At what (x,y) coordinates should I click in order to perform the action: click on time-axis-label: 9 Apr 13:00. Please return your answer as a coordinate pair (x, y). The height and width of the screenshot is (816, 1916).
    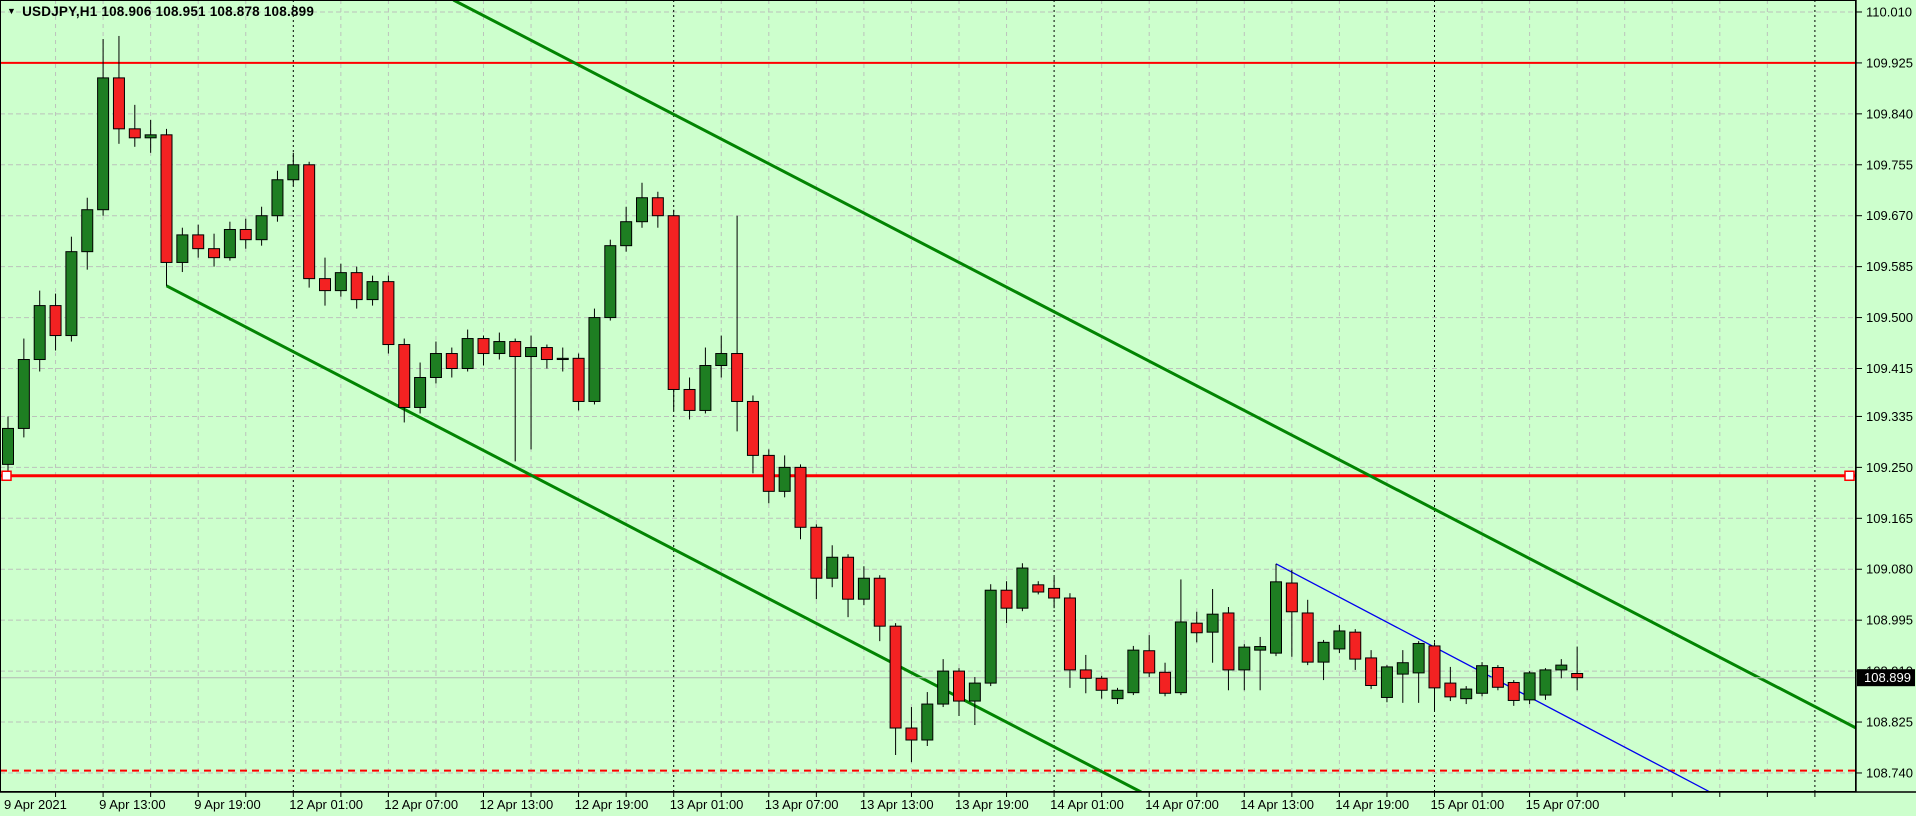
    Looking at the image, I should click on (132, 804).